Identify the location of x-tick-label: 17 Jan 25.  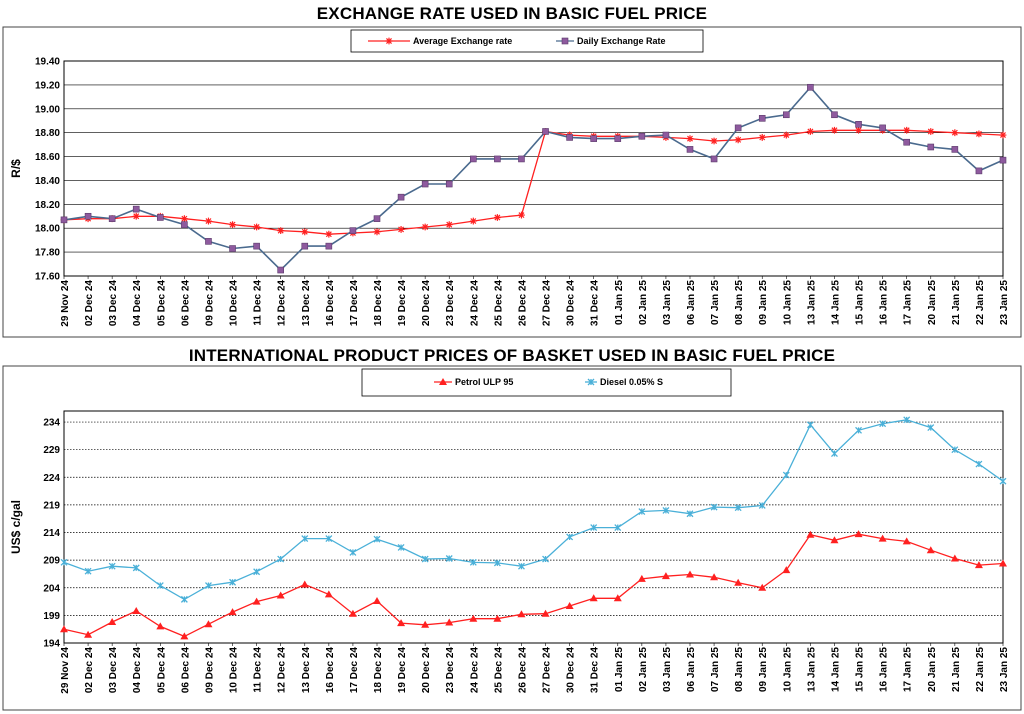
(908, 302).